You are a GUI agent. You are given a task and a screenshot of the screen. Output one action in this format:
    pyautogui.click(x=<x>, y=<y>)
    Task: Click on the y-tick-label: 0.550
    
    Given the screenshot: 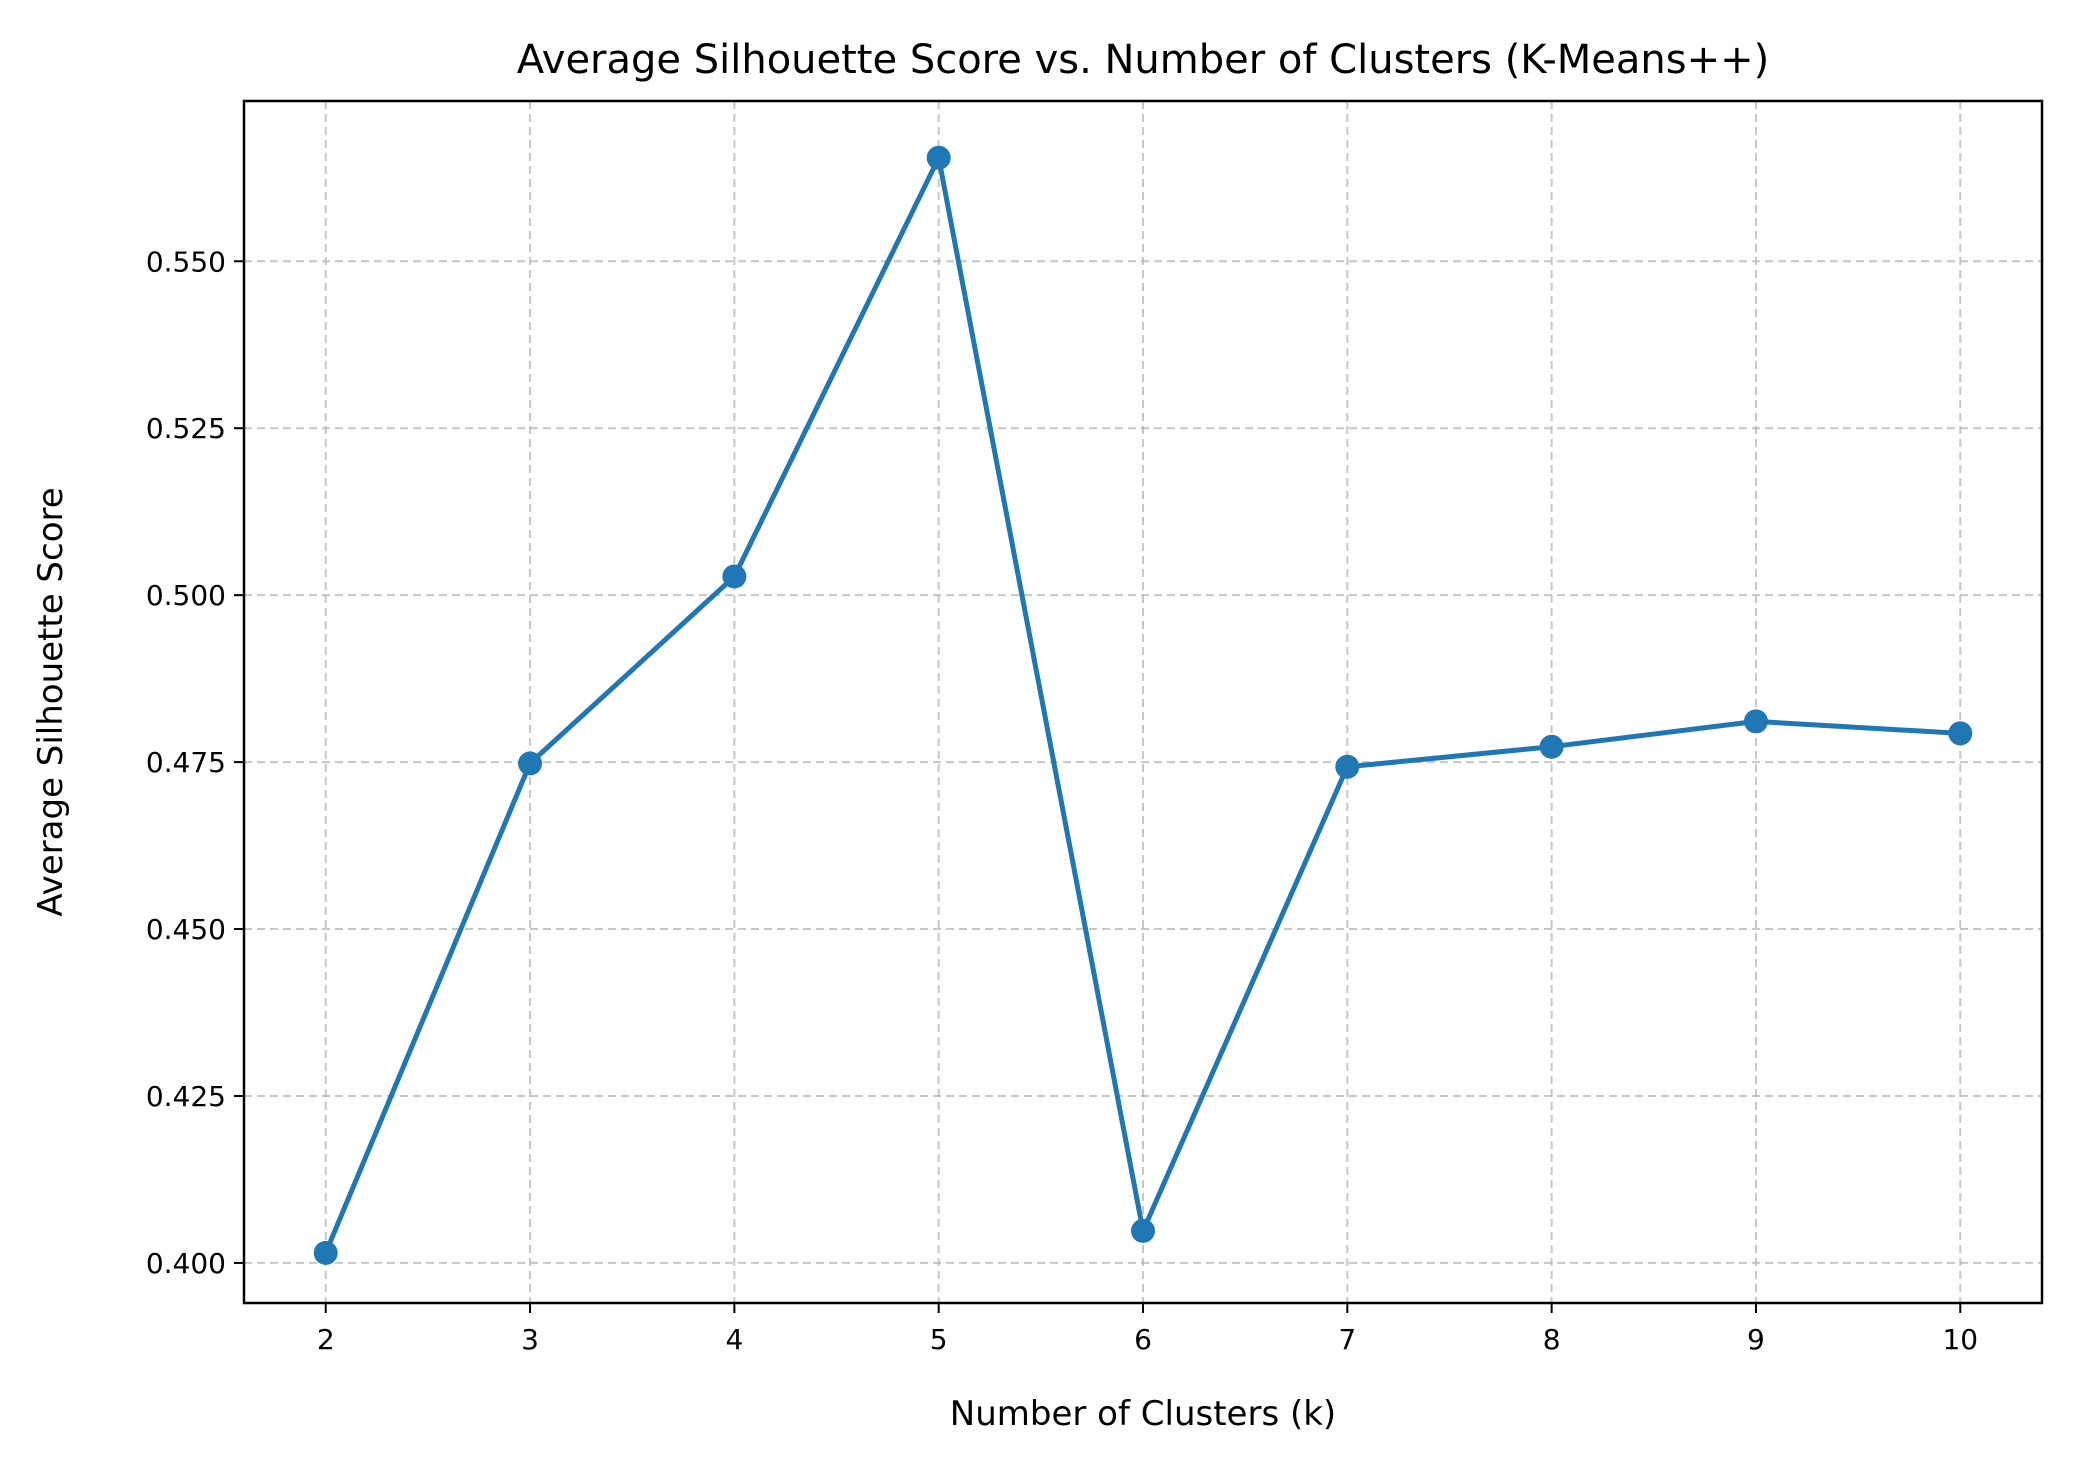 What is the action you would take?
    pyautogui.click(x=186, y=261)
    